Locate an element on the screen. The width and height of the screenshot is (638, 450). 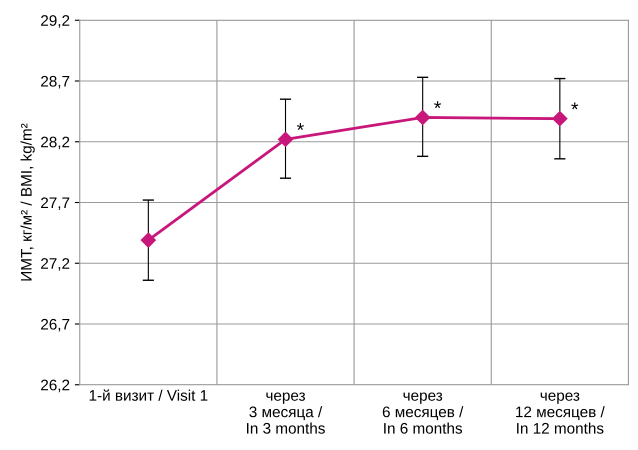
y-tick-label: 29,2 is located at coordinates (55, 21).